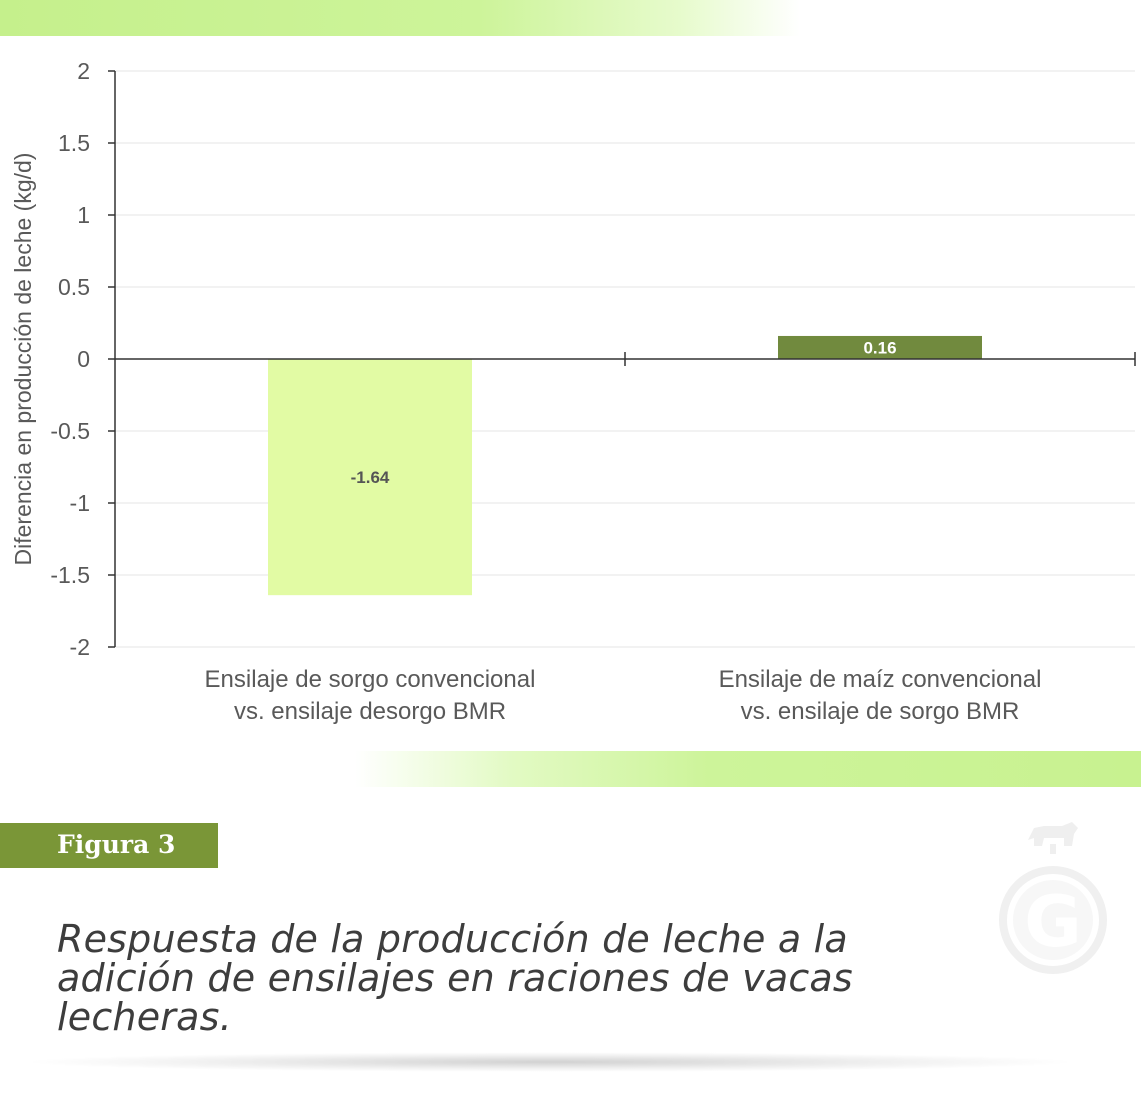  I want to click on figure-tag-label: Figura 3, so click(116, 844).